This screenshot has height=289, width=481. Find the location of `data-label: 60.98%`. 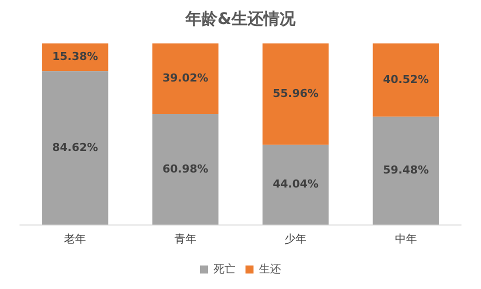

data-label: 60.98% is located at coordinates (185, 169).